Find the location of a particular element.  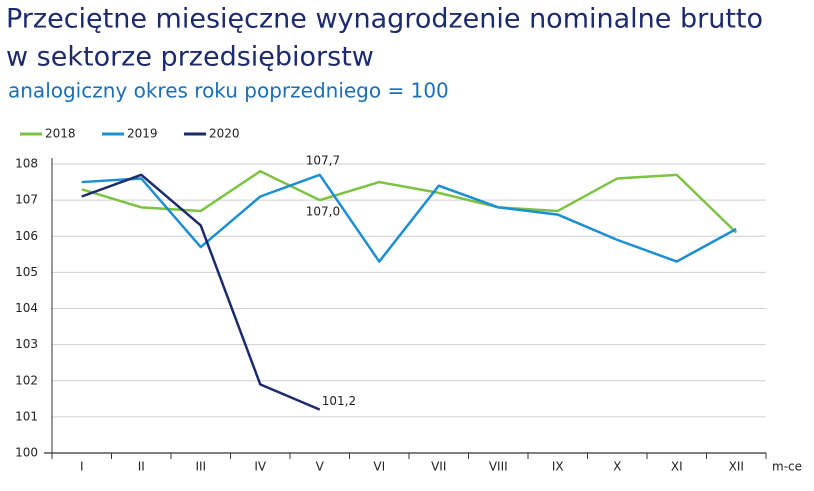

data-label: 107,0 is located at coordinates (323, 212).